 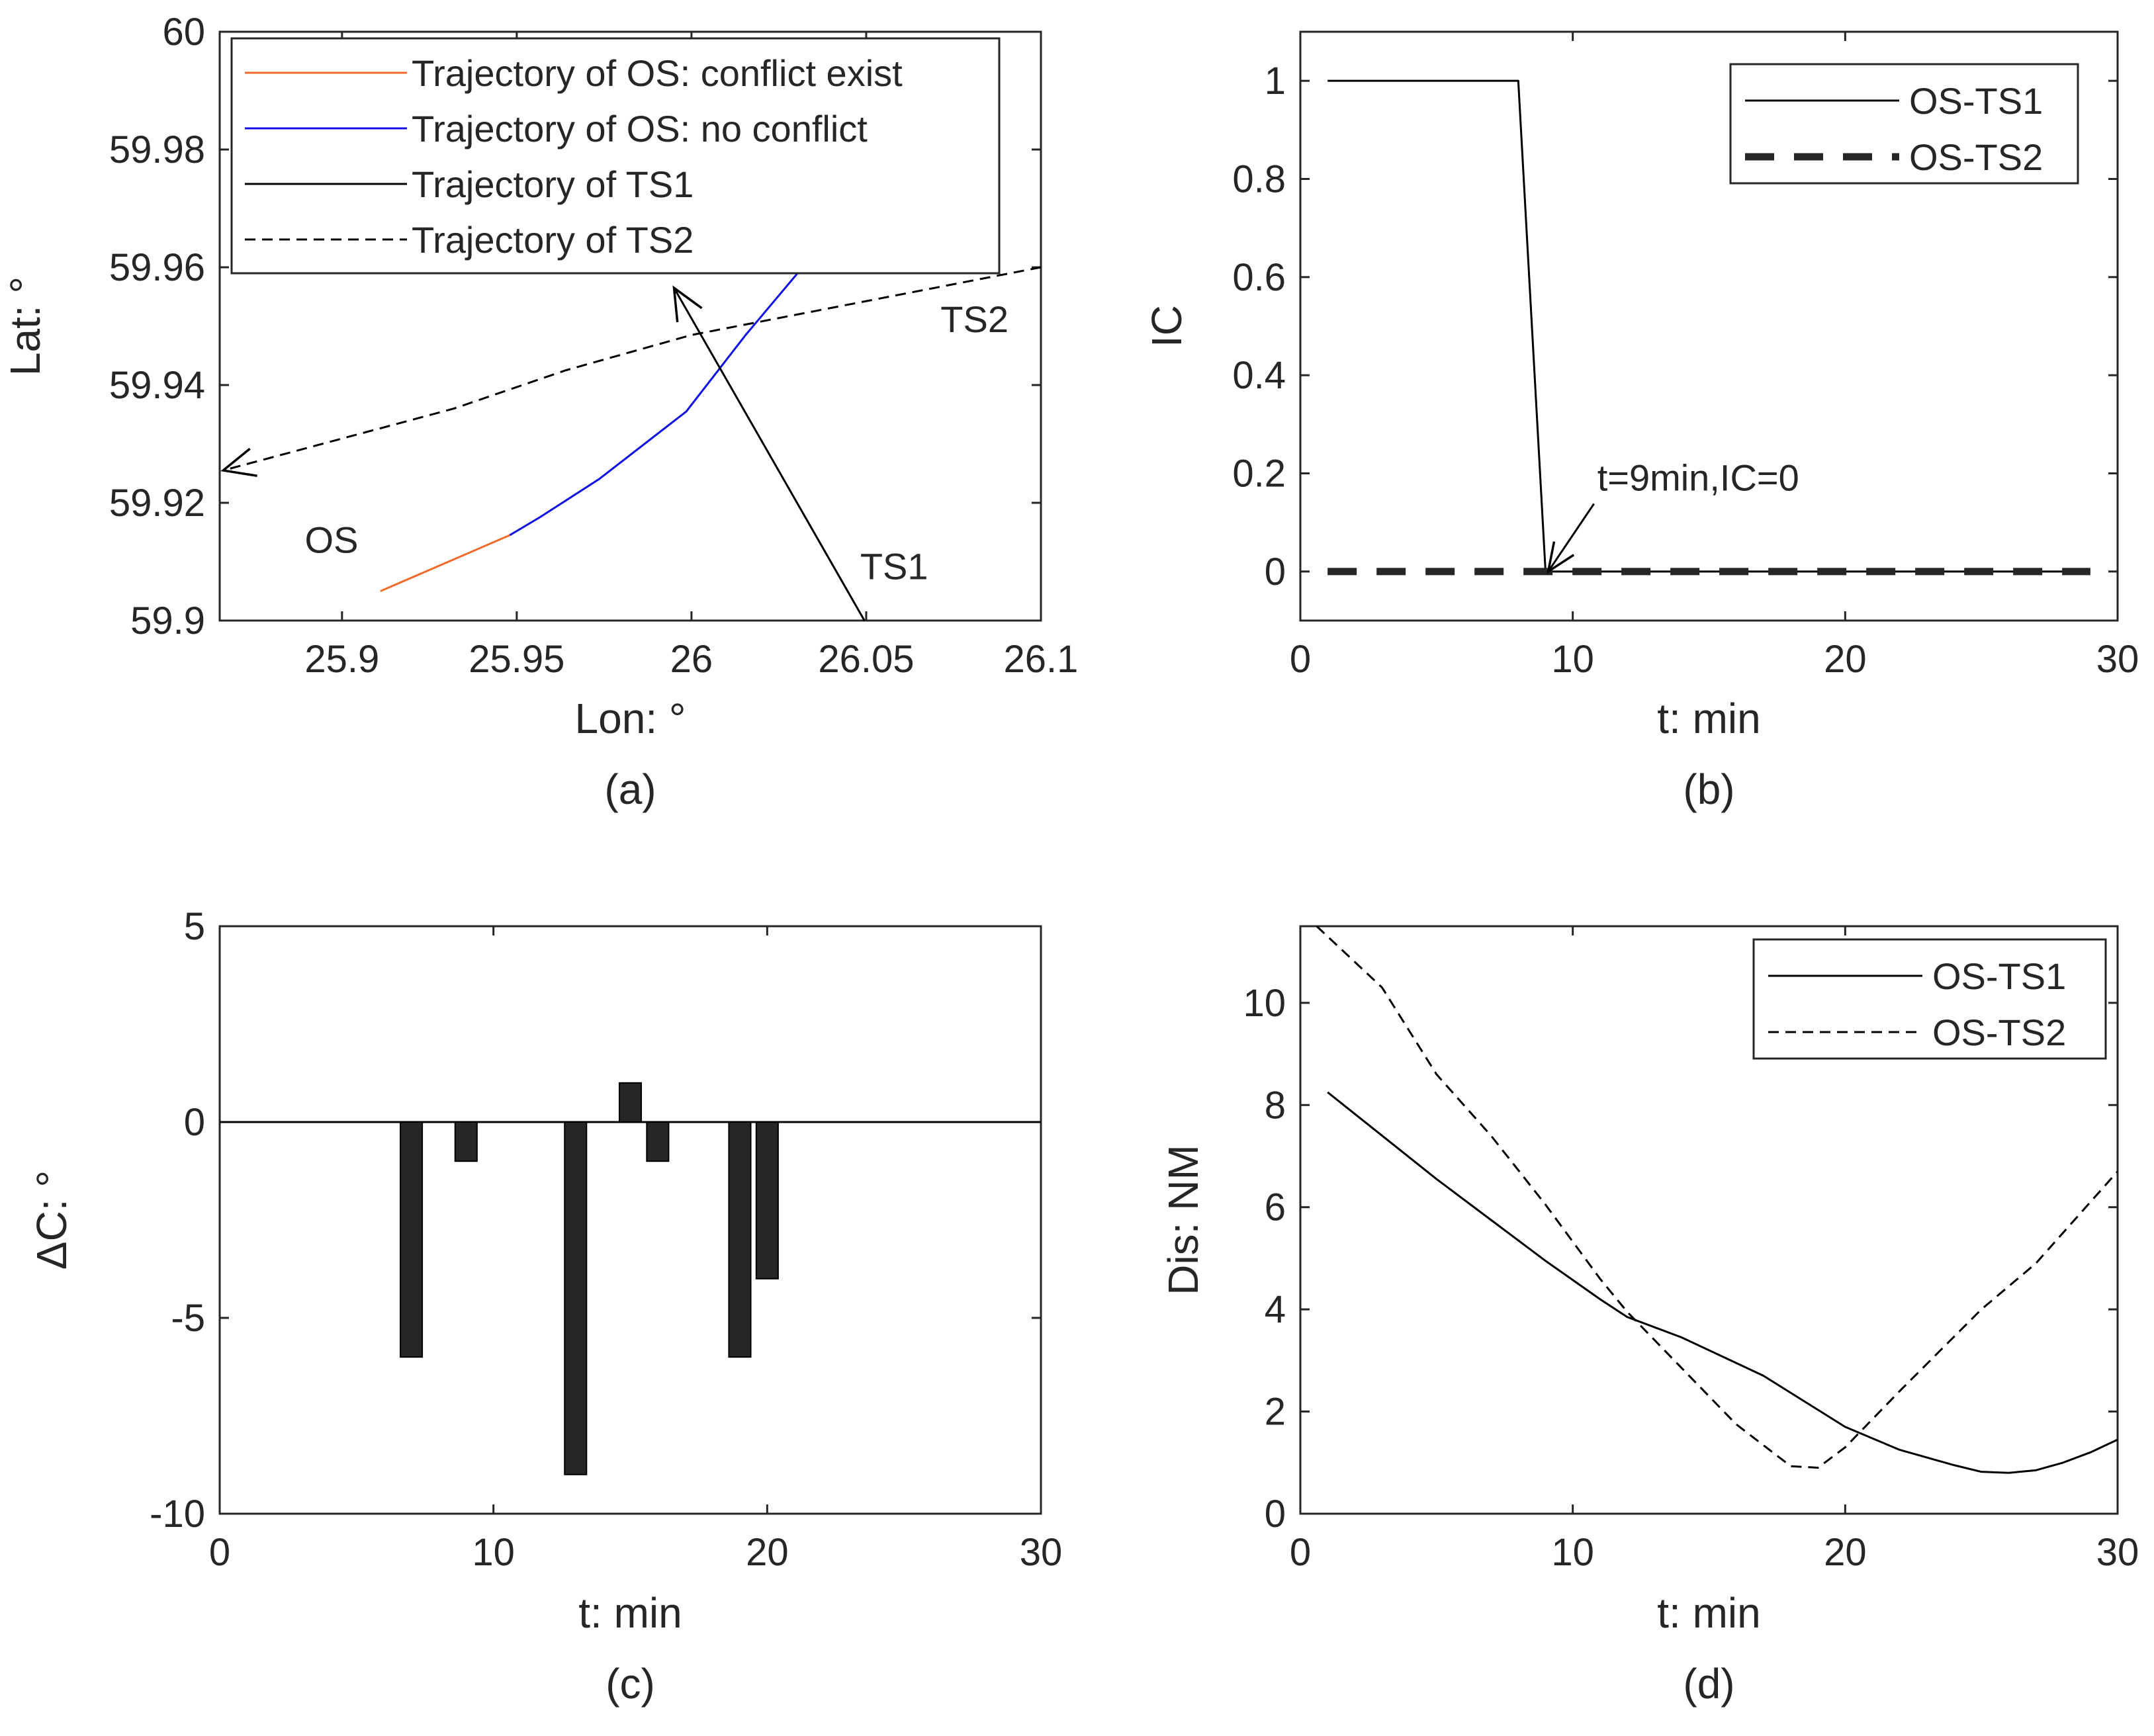 What do you see at coordinates (1275, 1207) in the screenshot?
I see `y-tick-label: 6` at bounding box center [1275, 1207].